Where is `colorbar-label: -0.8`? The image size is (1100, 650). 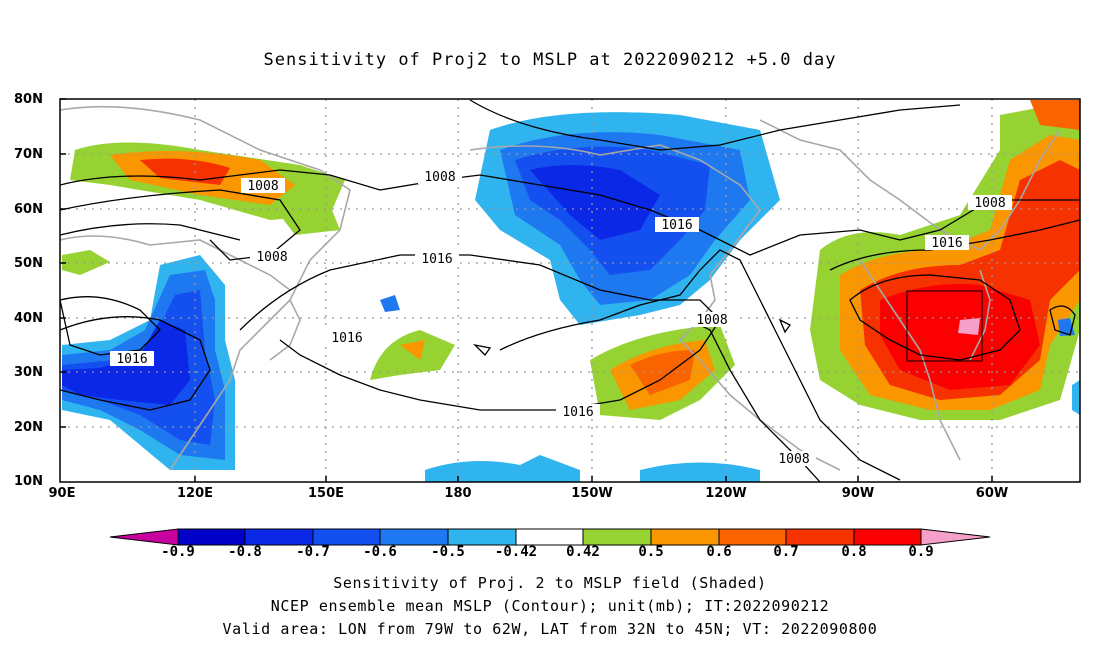 colorbar-label: -0.8 is located at coordinates (245, 552).